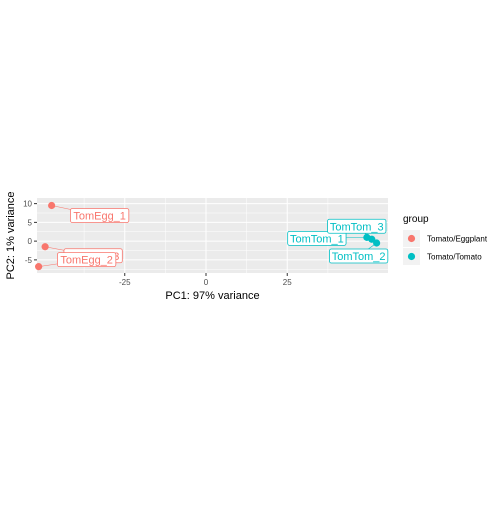 Image resolution: width=504 pixels, height=509 pixels. I want to click on point-label: TomTom_3, so click(357, 227).